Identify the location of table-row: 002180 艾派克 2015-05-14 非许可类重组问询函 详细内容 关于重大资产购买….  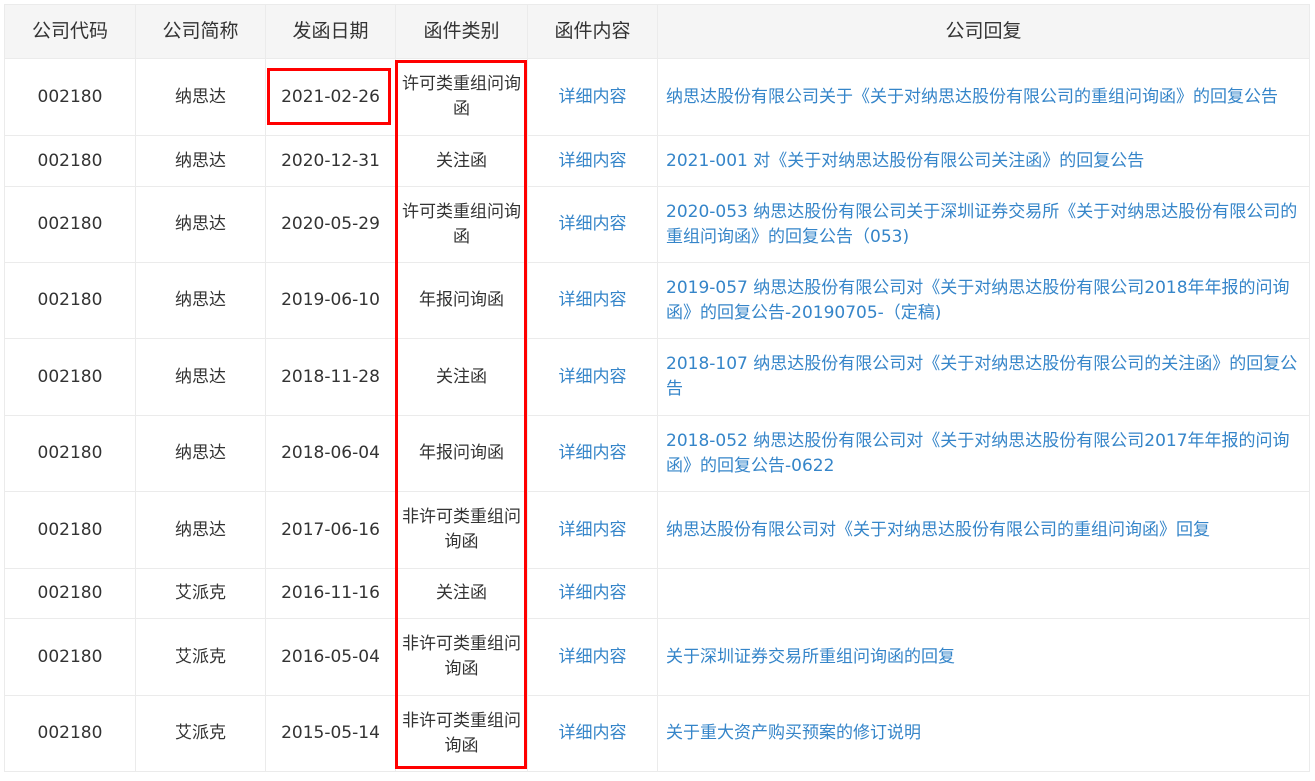
(657, 733).